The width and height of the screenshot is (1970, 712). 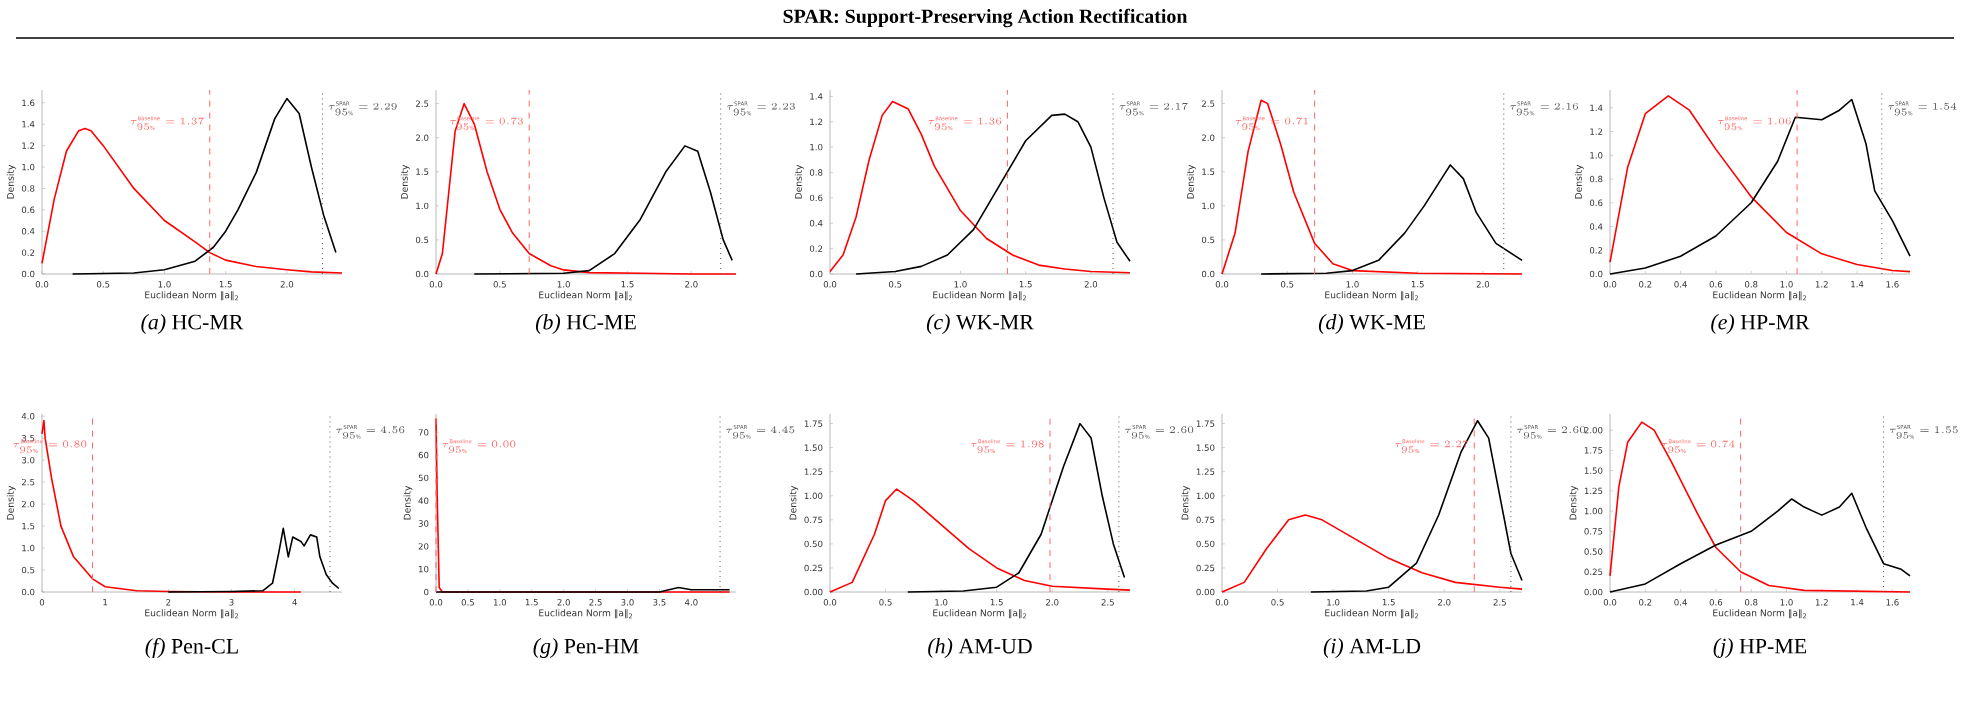 I want to click on text: (i) AM-LD, so click(x=1372, y=648).